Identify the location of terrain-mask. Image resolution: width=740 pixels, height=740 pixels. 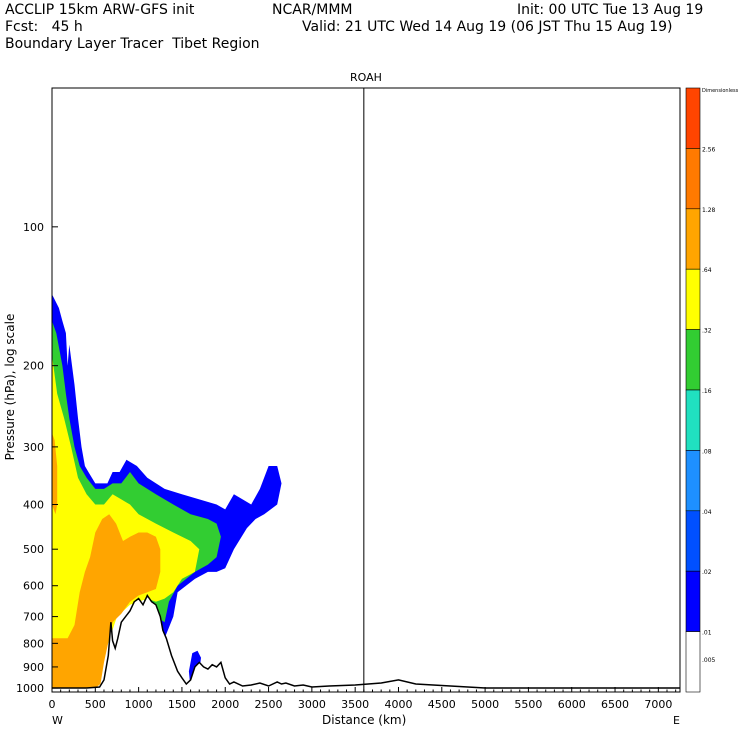
(366, 643).